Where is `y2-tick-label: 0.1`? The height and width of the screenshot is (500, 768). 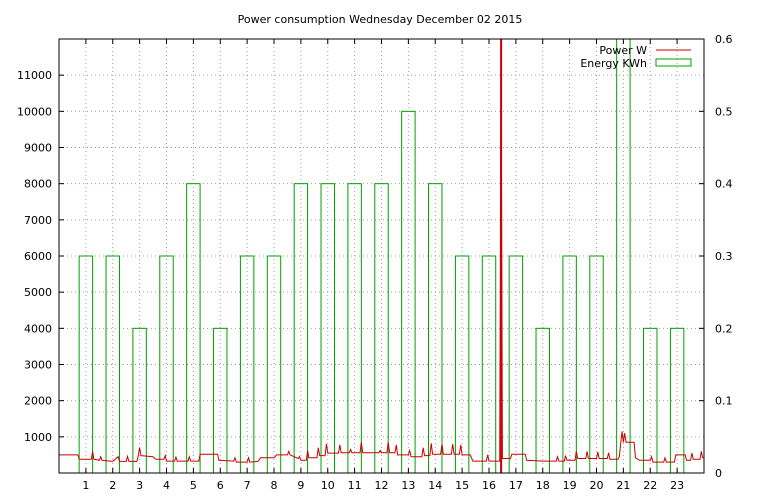 y2-tick-label: 0.1 is located at coordinates (724, 401).